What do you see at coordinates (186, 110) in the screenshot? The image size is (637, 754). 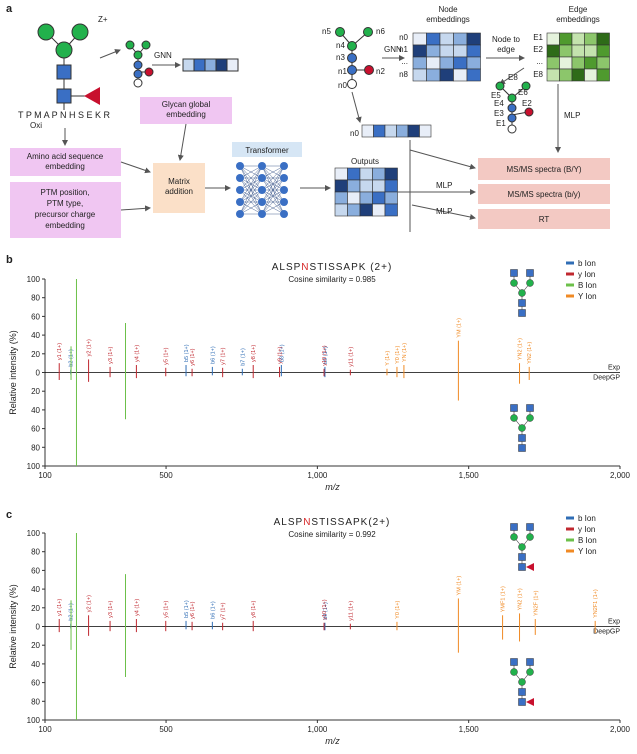 I see `glycan-embedding-box` at bounding box center [186, 110].